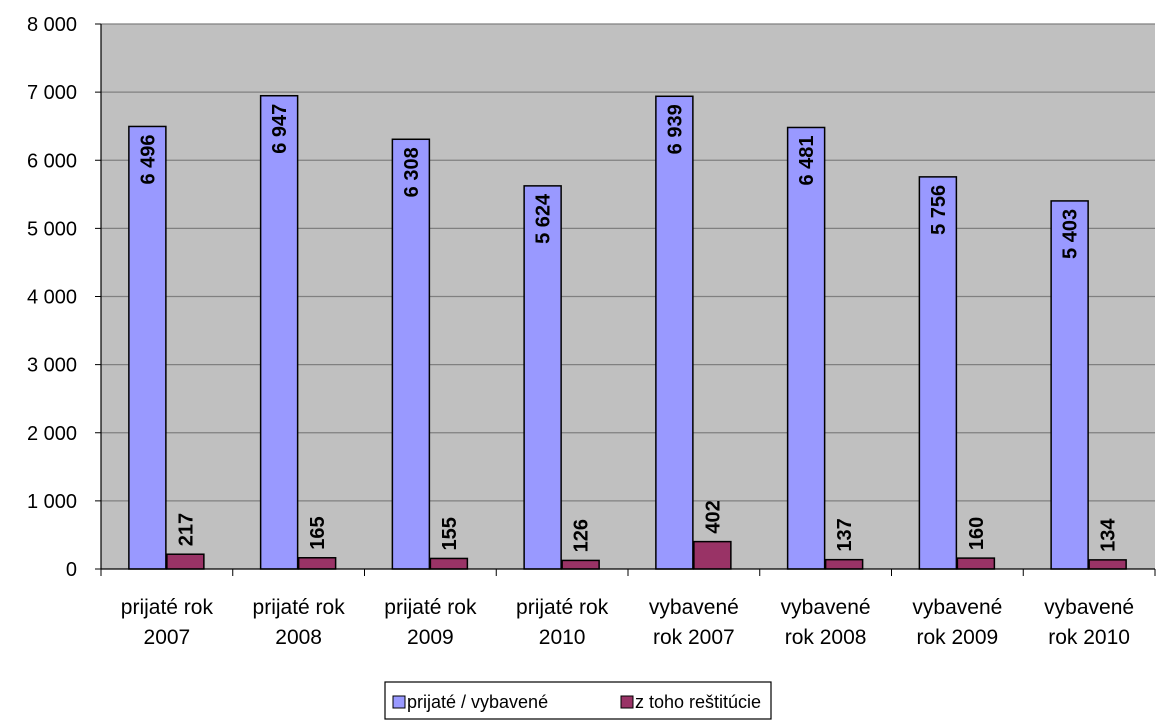 This screenshot has height=720, width=1156. What do you see at coordinates (807, 160) in the screenshot?
I see `data-label: 6 481` at bounding box center [807, 160].